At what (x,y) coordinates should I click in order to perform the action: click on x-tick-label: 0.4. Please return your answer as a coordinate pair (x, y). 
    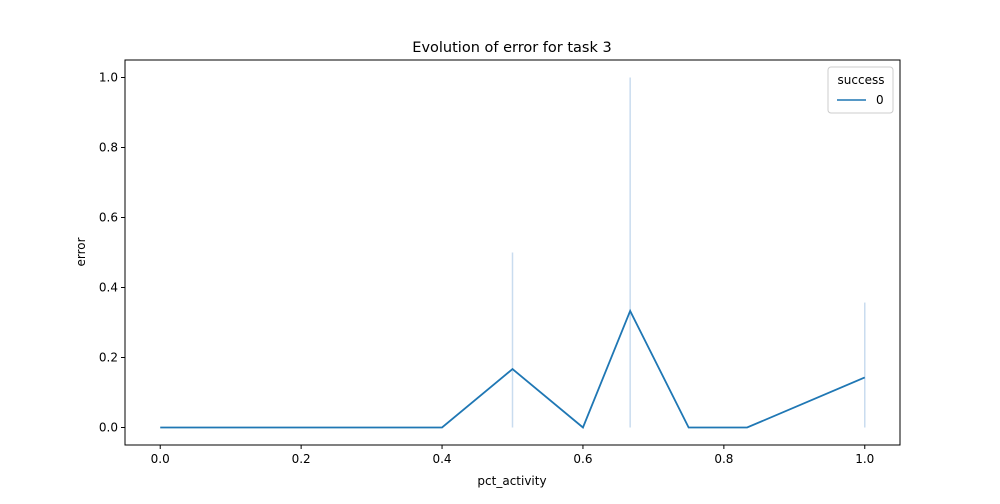
    Looking at the image, I should click on (441, 459).